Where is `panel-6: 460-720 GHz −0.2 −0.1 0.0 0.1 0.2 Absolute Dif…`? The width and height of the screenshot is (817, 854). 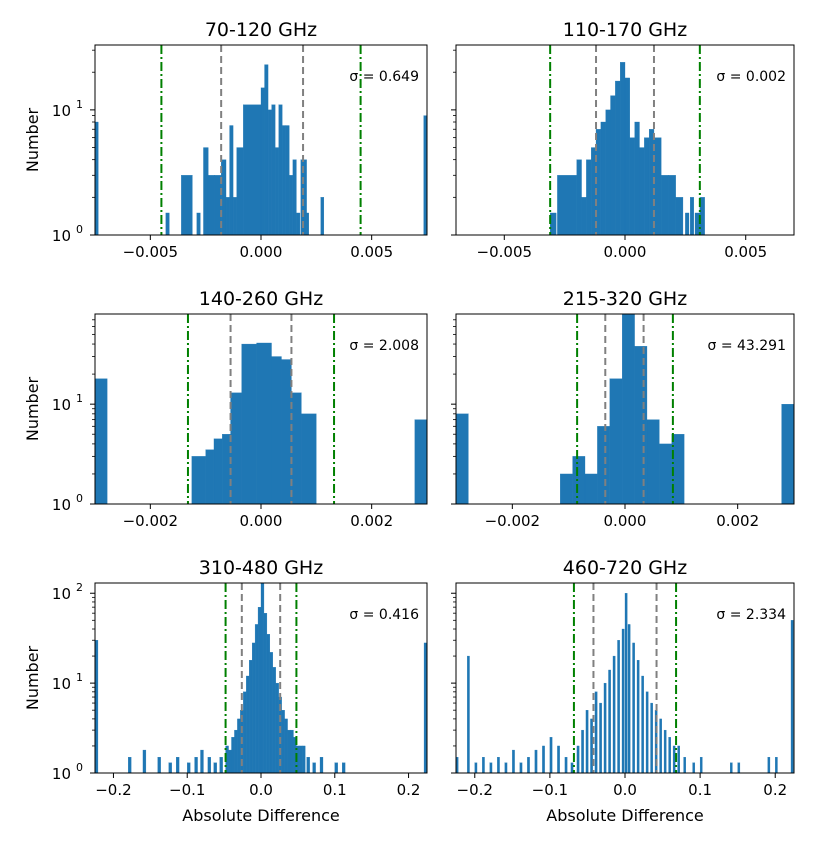
panel-6: 460-720 GHz −0.2 −0.1 0.0 0.1 0.2 Absolute Dif… is located at coordinates (623, 691).